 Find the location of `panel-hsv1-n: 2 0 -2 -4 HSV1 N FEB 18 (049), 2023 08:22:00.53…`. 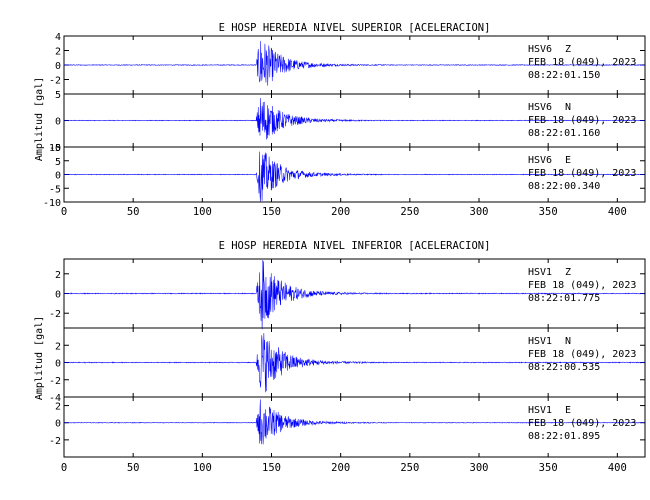

panel-hsv1-n: 2 0 -2 -4 HSV1 N FEB 18 (049), 2023 08:22:00.53… is located at coordinates (347, 365).